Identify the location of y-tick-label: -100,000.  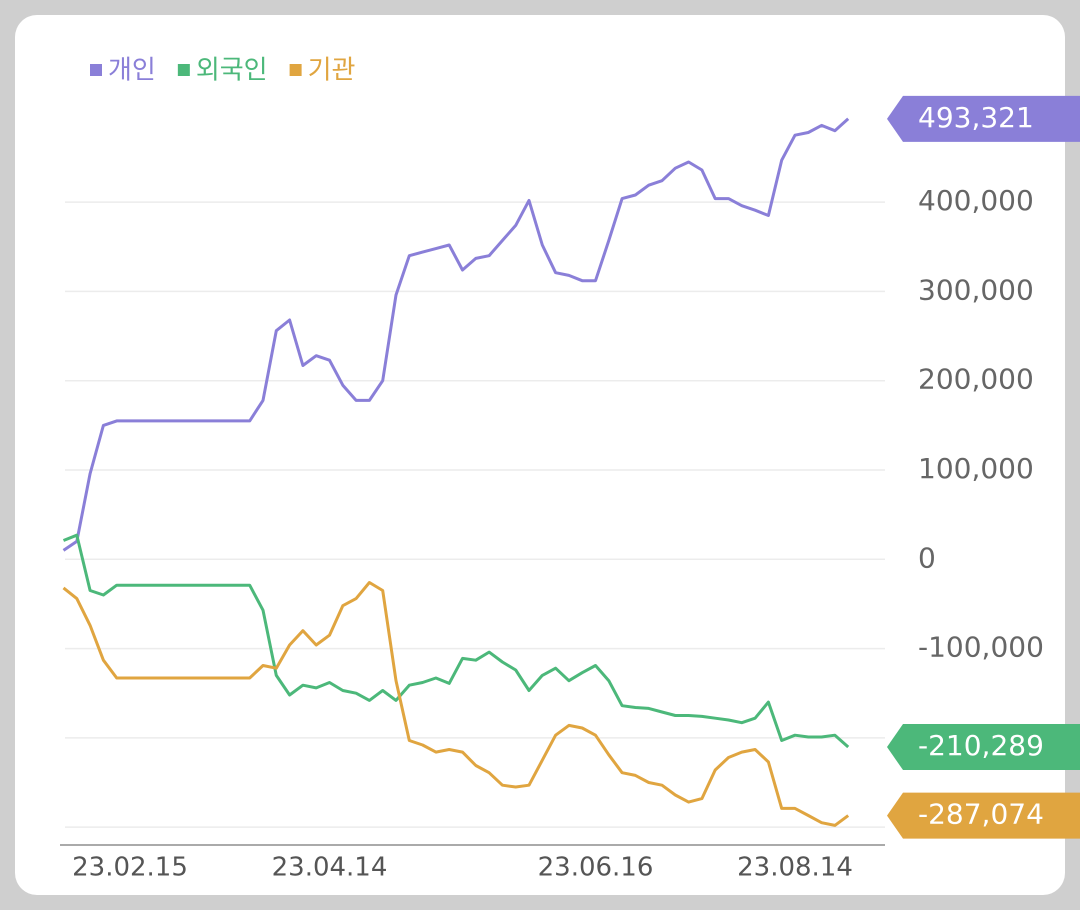
(981, 647).